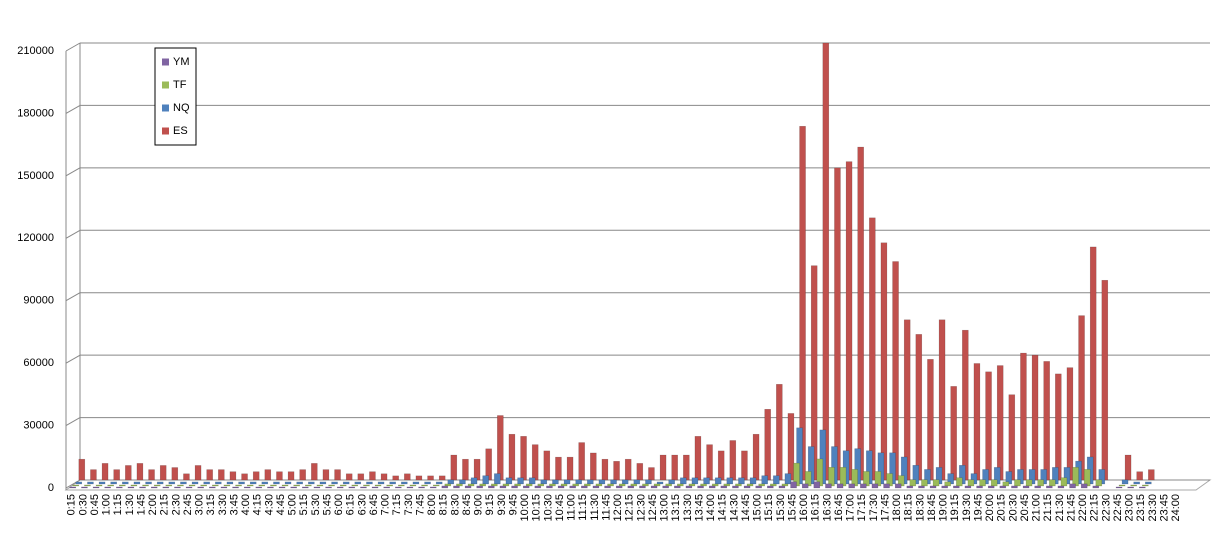 The image size is (1229, 545). I want to click on x-tick-label: 1:45, so click(141, 504).